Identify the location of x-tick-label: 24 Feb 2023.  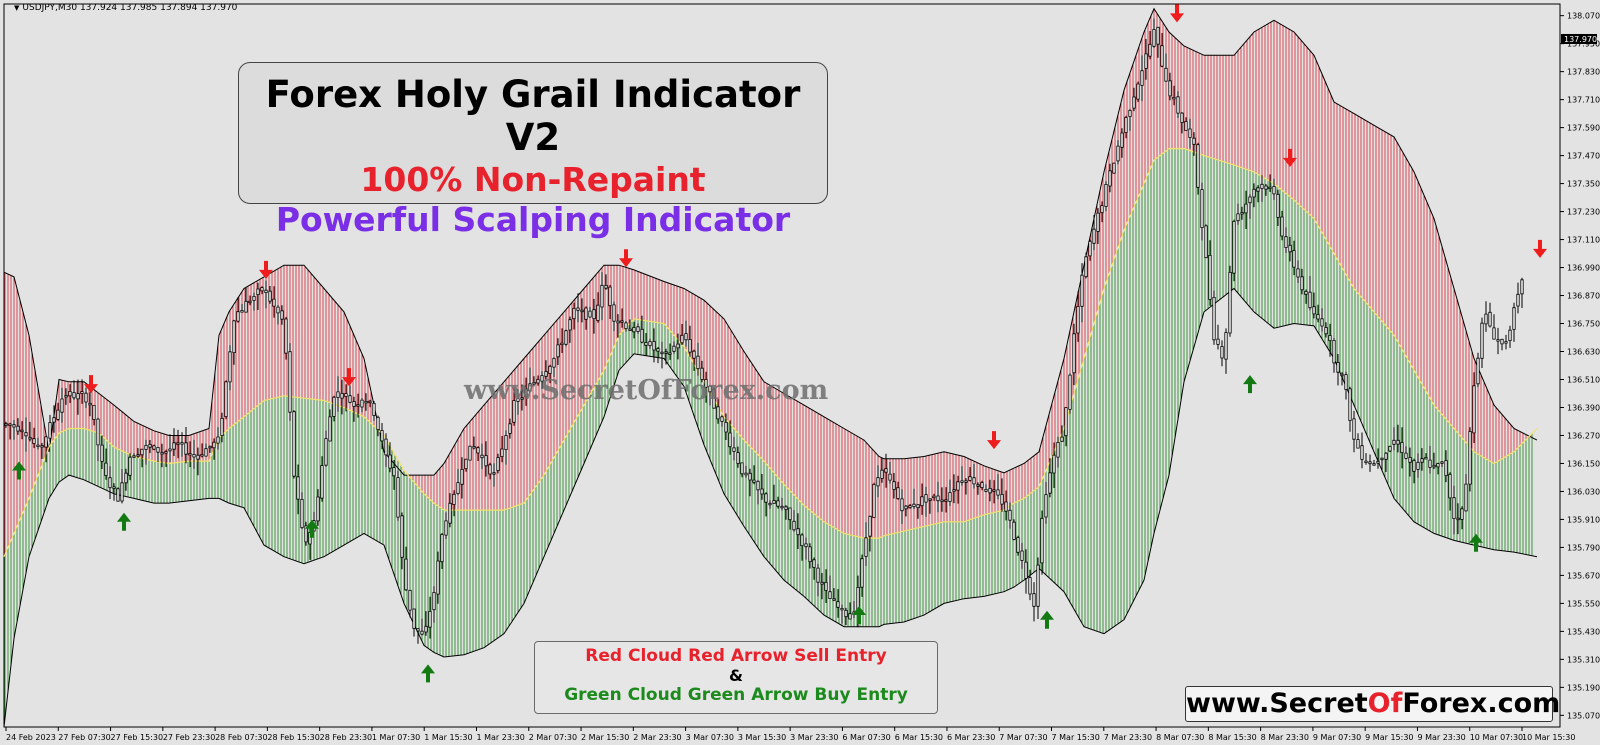
(31, 737).